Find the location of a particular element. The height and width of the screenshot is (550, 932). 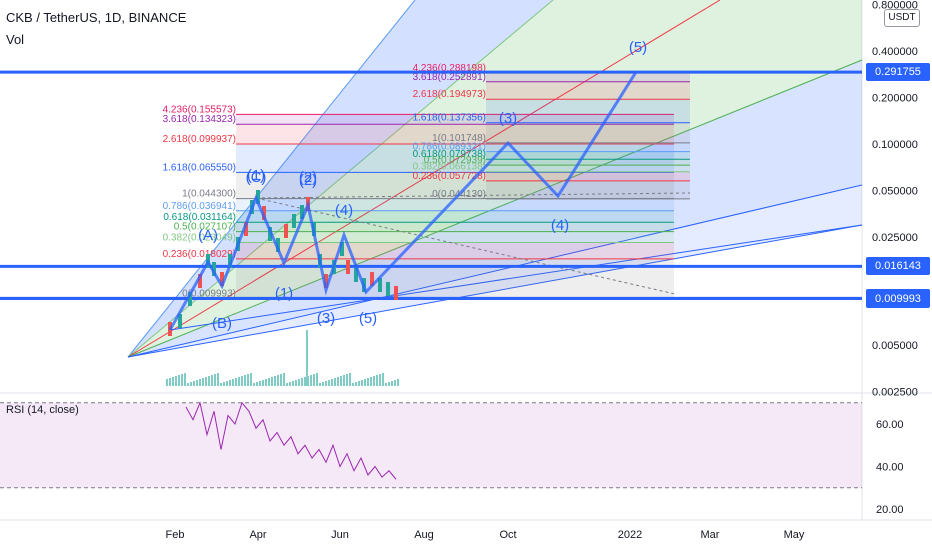

currency-button: USDT is located at coordinates (902, 18).